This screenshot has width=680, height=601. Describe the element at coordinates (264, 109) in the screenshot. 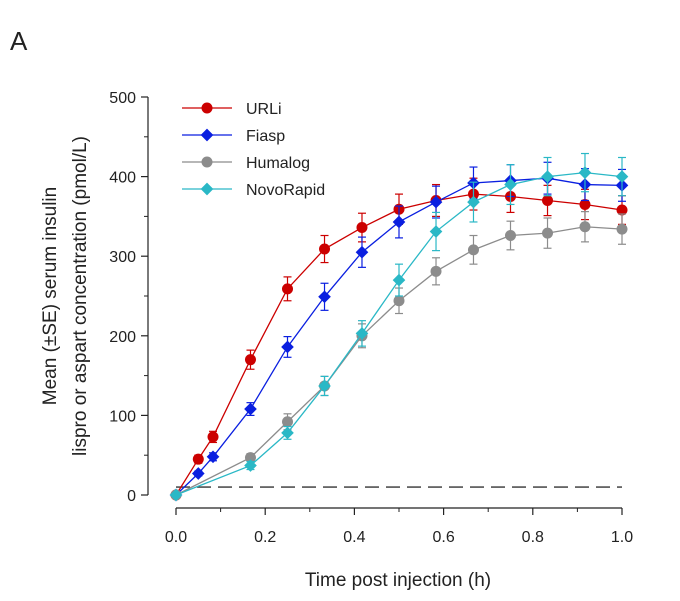

I see `legend-label-urli: URLi` at that location.